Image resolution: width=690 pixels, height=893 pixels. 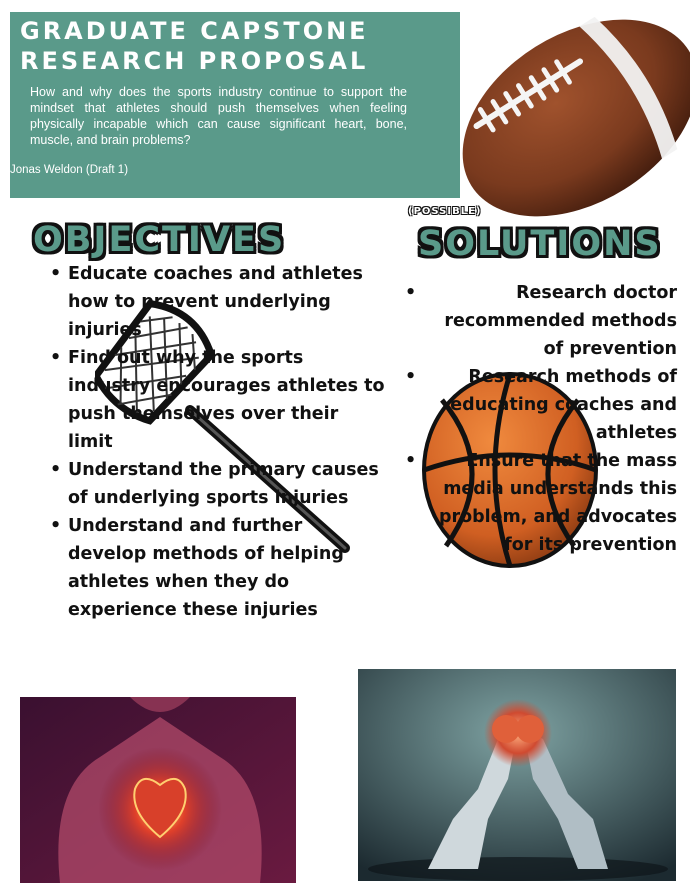 What do you see at coordinates (158, 790) in the screenshot?
I see `human-heart-image` at bounding box center [158, 790].